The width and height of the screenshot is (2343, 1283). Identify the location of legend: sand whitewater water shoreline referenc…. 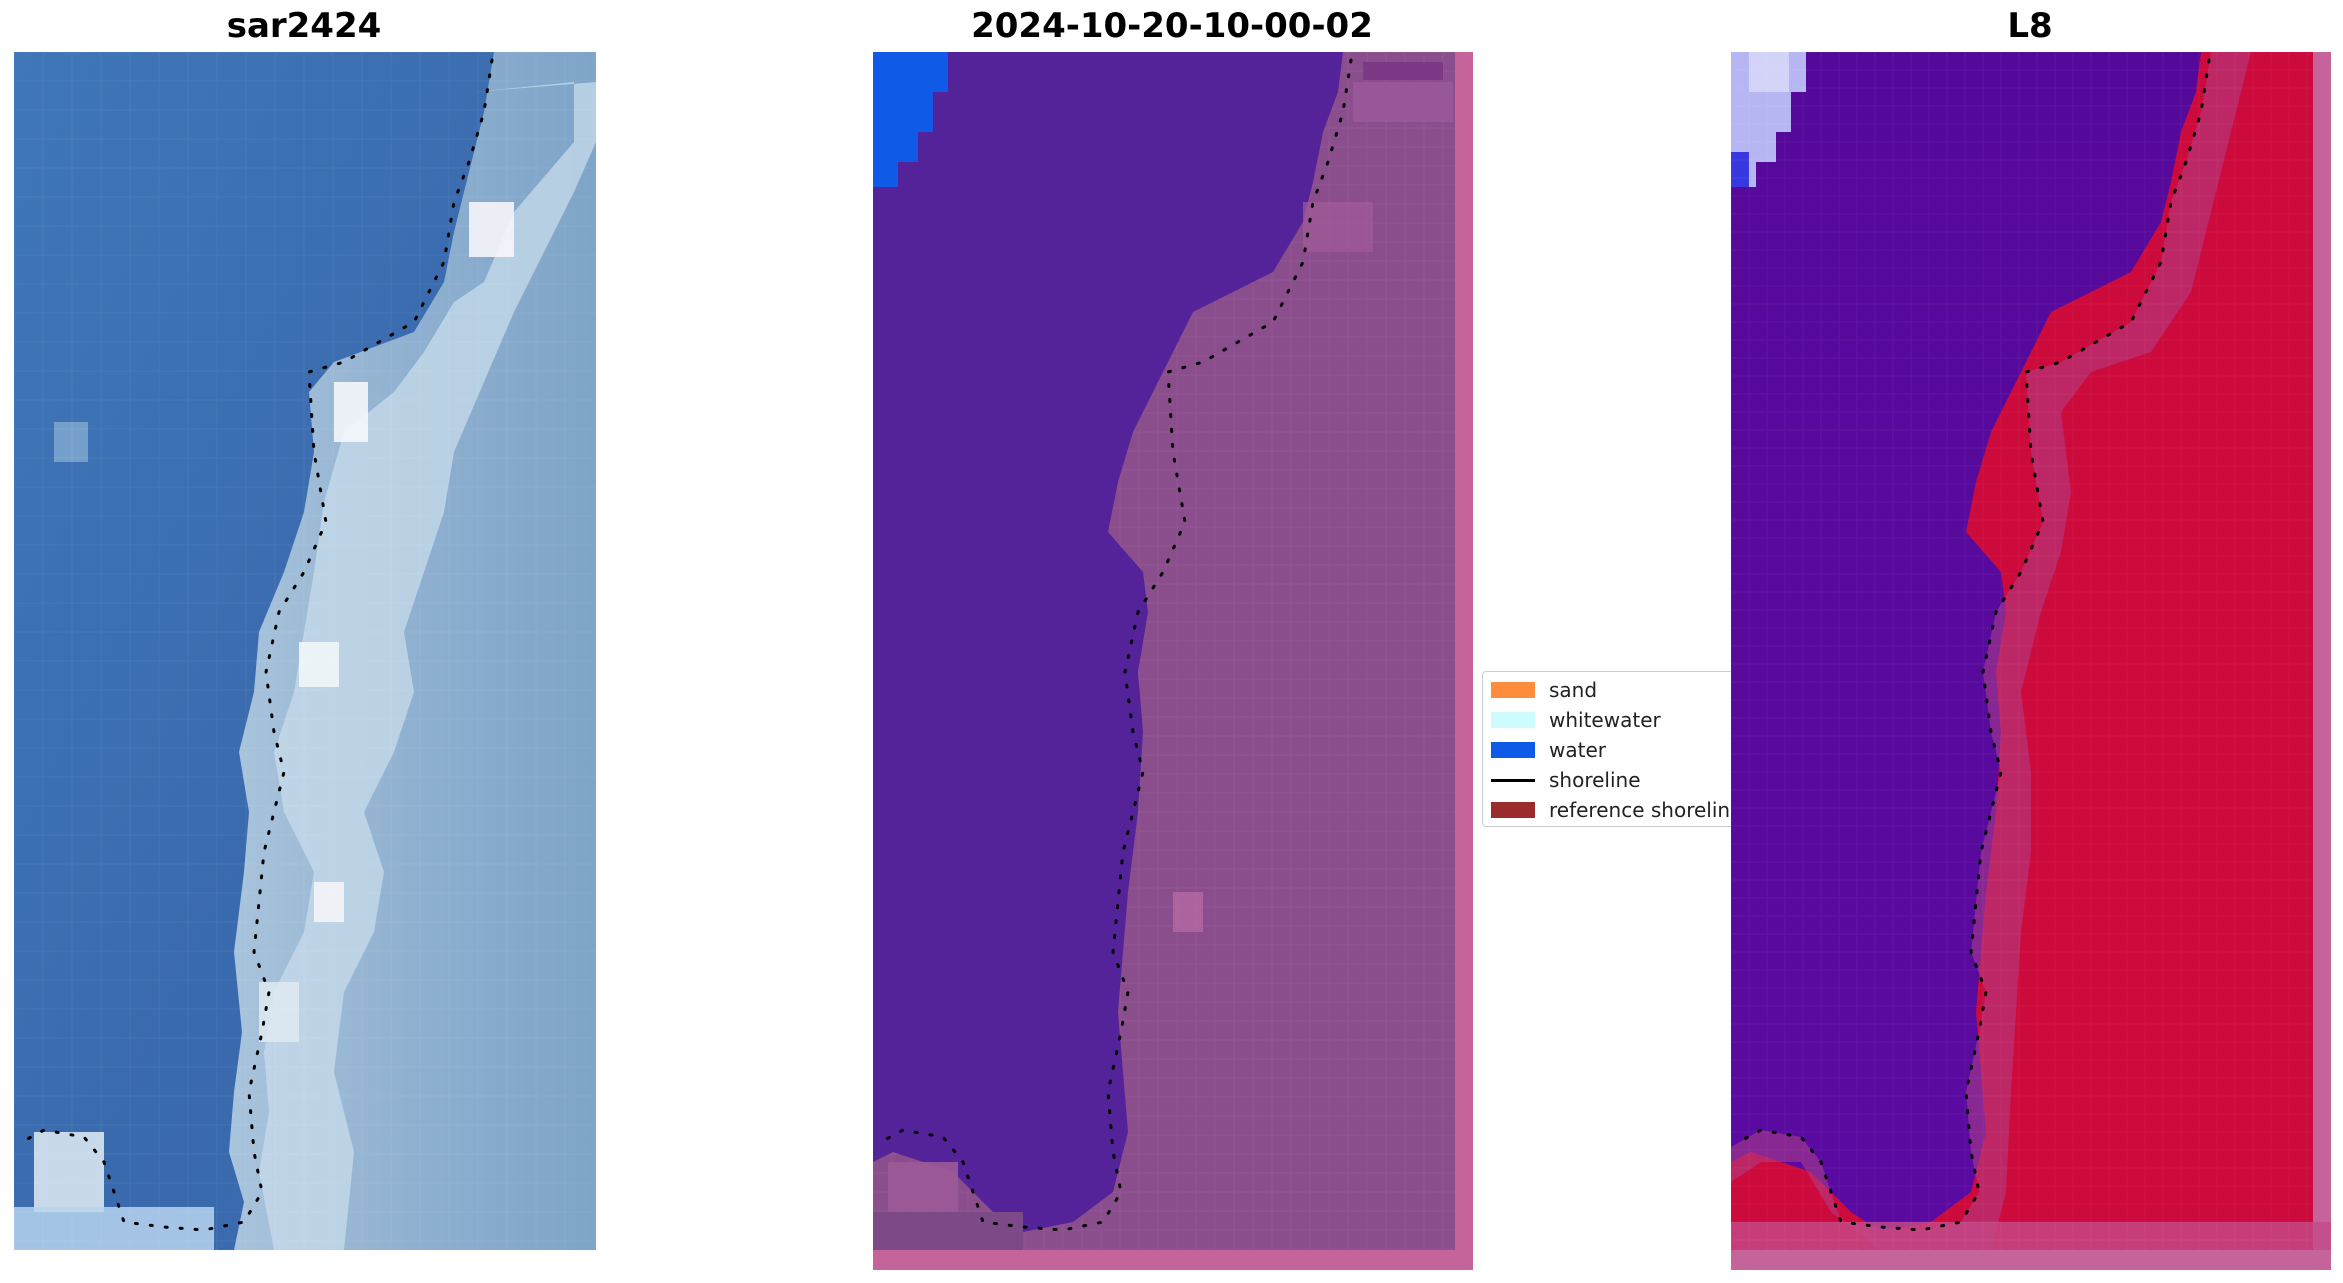
(1607, 749).